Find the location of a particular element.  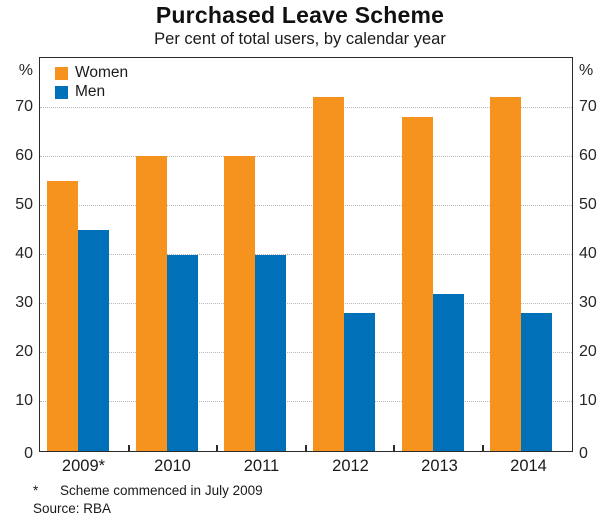

source-note: Source: RBA is located at coordinates (72, 508).